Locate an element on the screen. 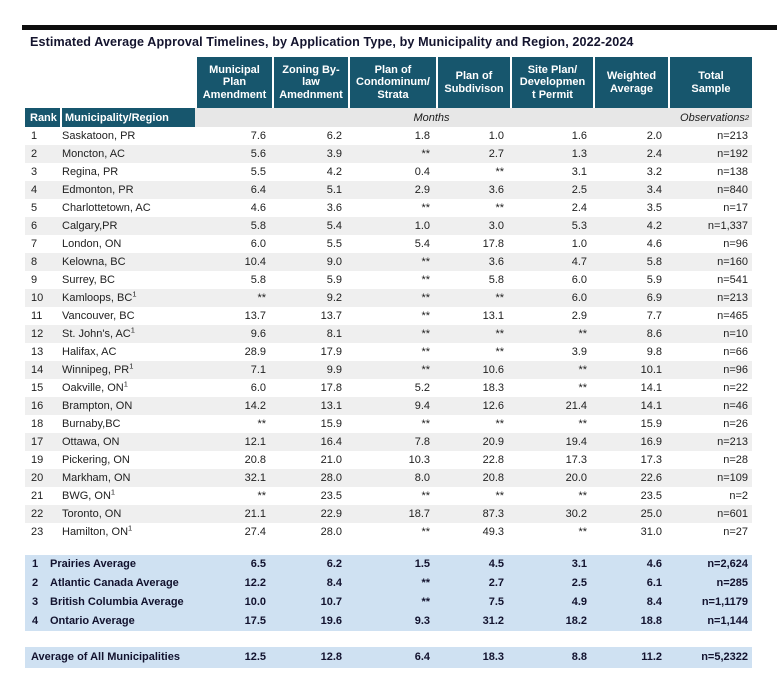 This screenshot has height=686, width=777. rank-cell: 3 is located at coordinates (35, 602).